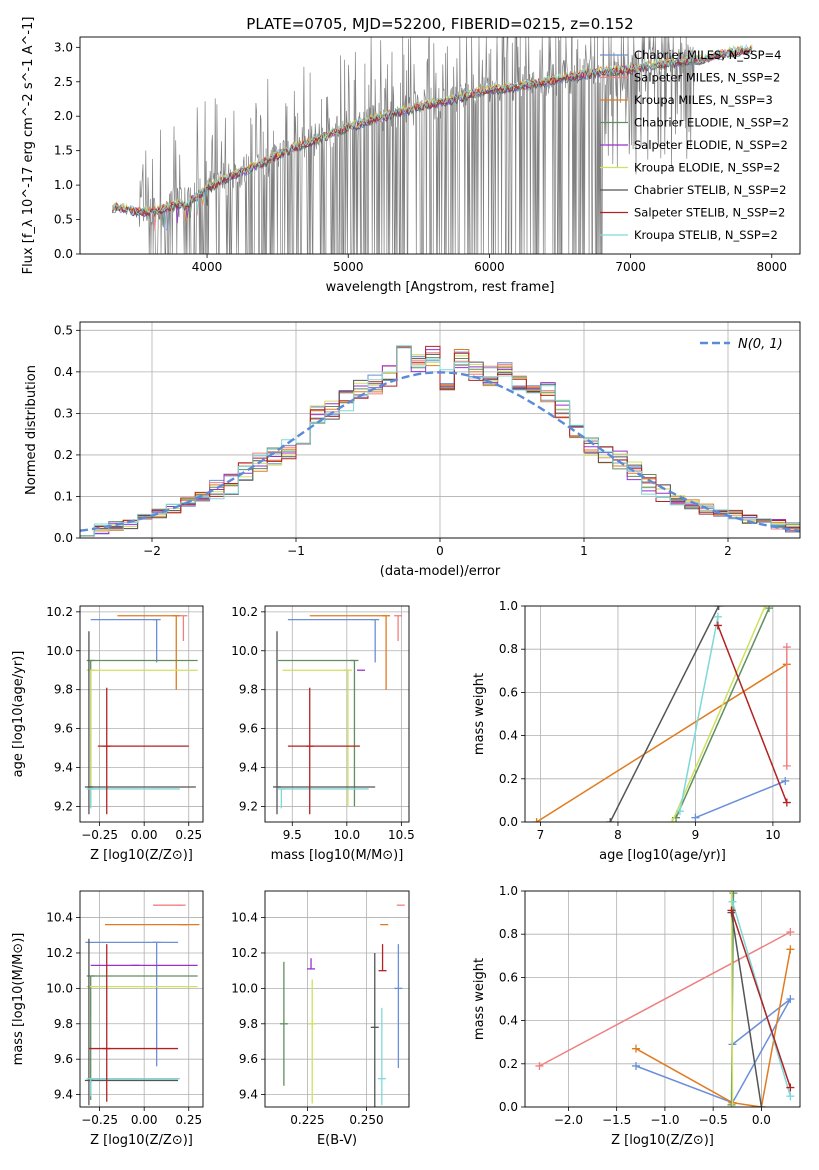 The width and height of the screenshot is (819, 1170). Describe the element at coordinates (772, 835) in the screenshot. I see `x-tick-label: 10` at that location.